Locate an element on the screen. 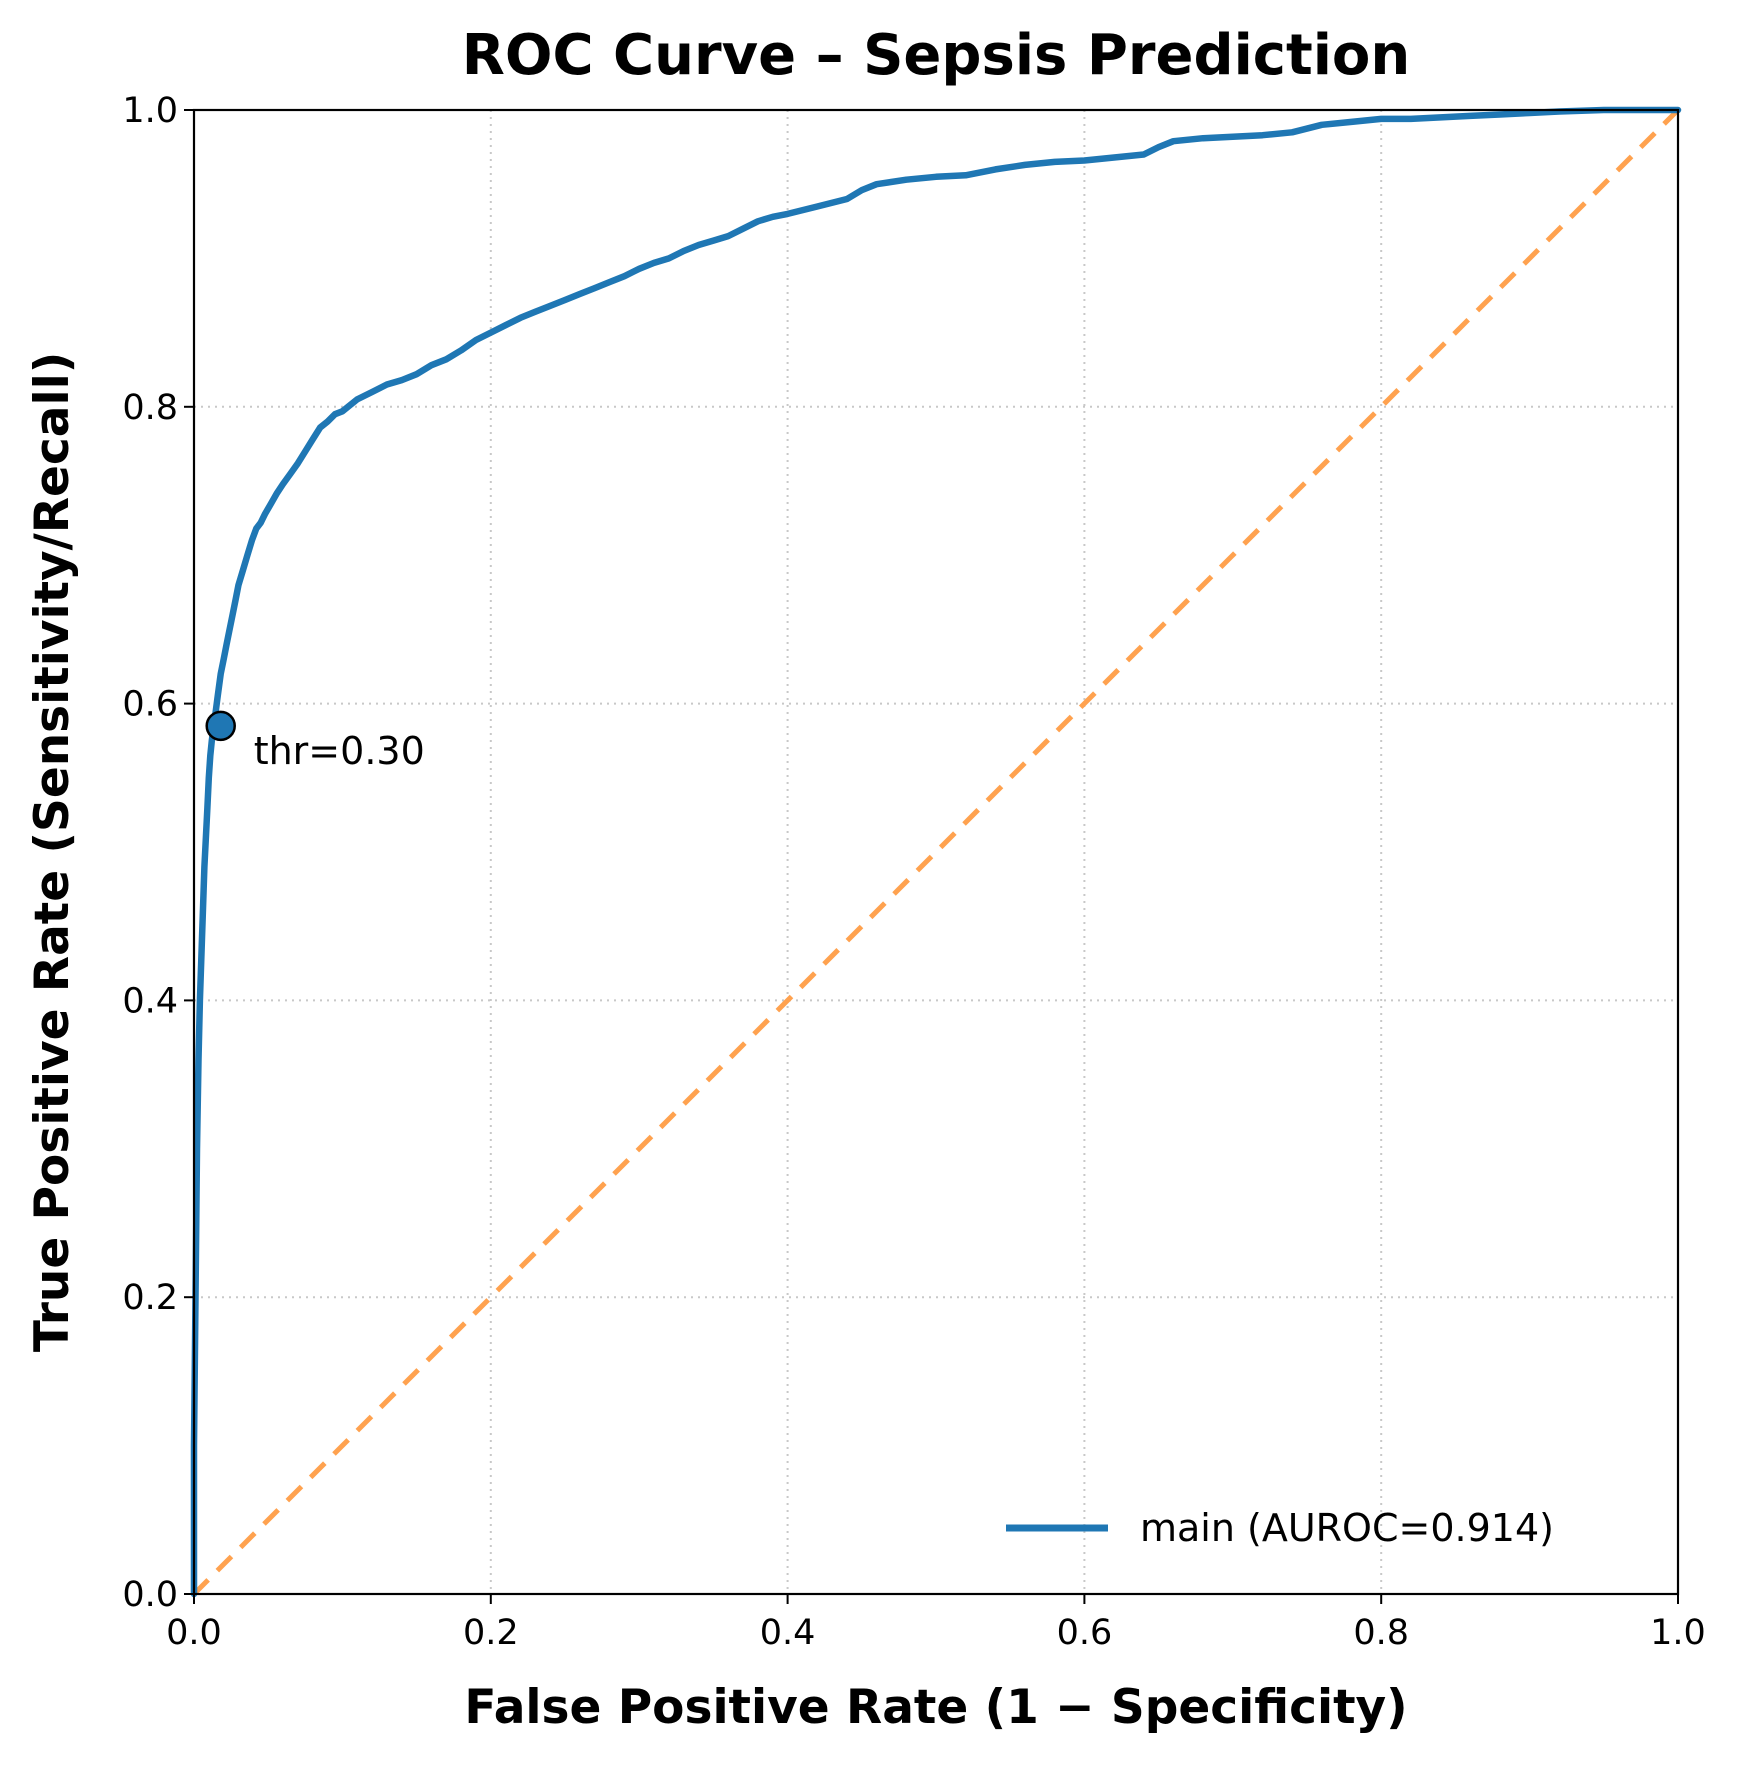 The image size is (1744, 1767). x-tick-label: 0.6 is located at coordinates (1085, 1633).